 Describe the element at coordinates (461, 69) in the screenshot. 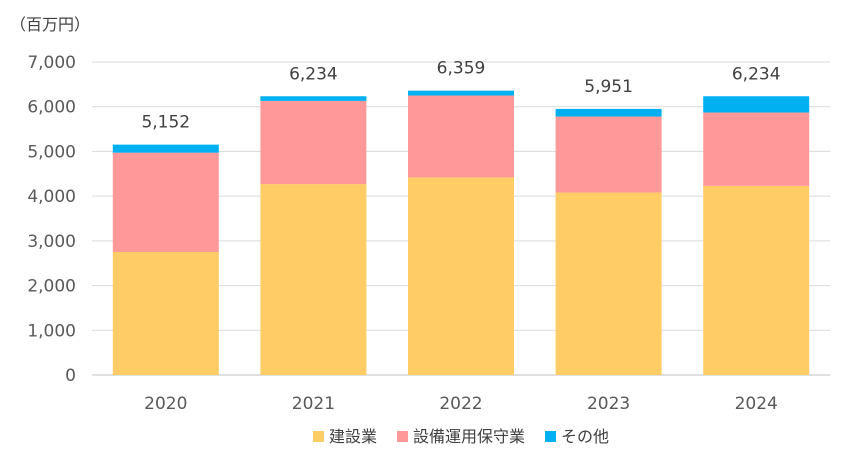

I see `total-label: 6,359` at that location.